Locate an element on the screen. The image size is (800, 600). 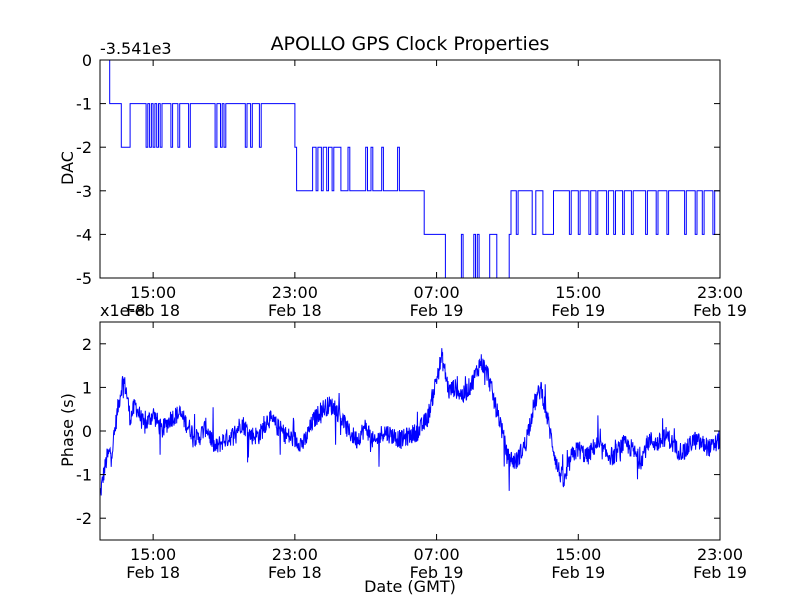
y-tick-label: -5 is located at coordinates (84, 278).